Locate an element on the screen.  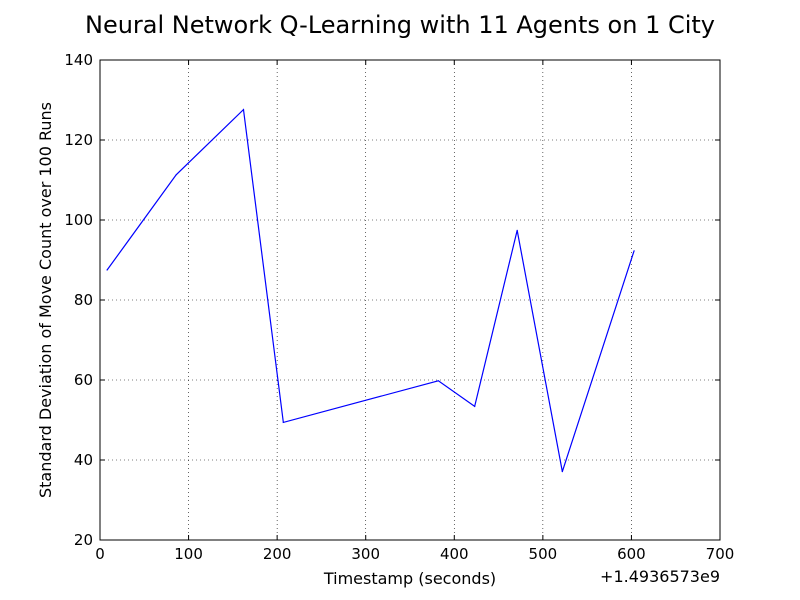
x-tick-label: 300 is located at coordinates (365, 554).